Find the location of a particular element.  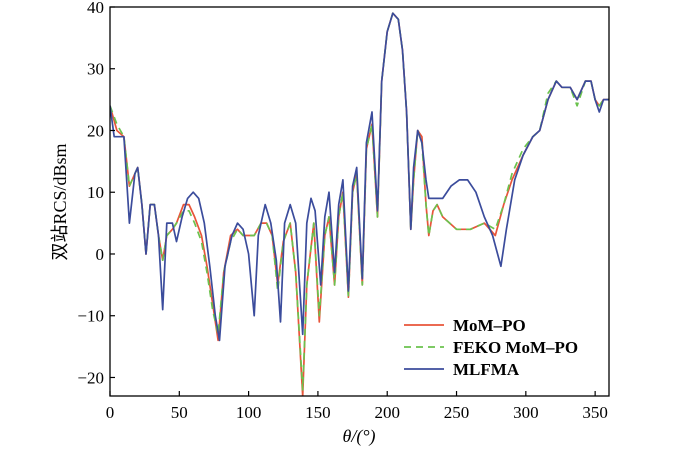

y-tick-label: 40 is located at coordinates (95, 8).